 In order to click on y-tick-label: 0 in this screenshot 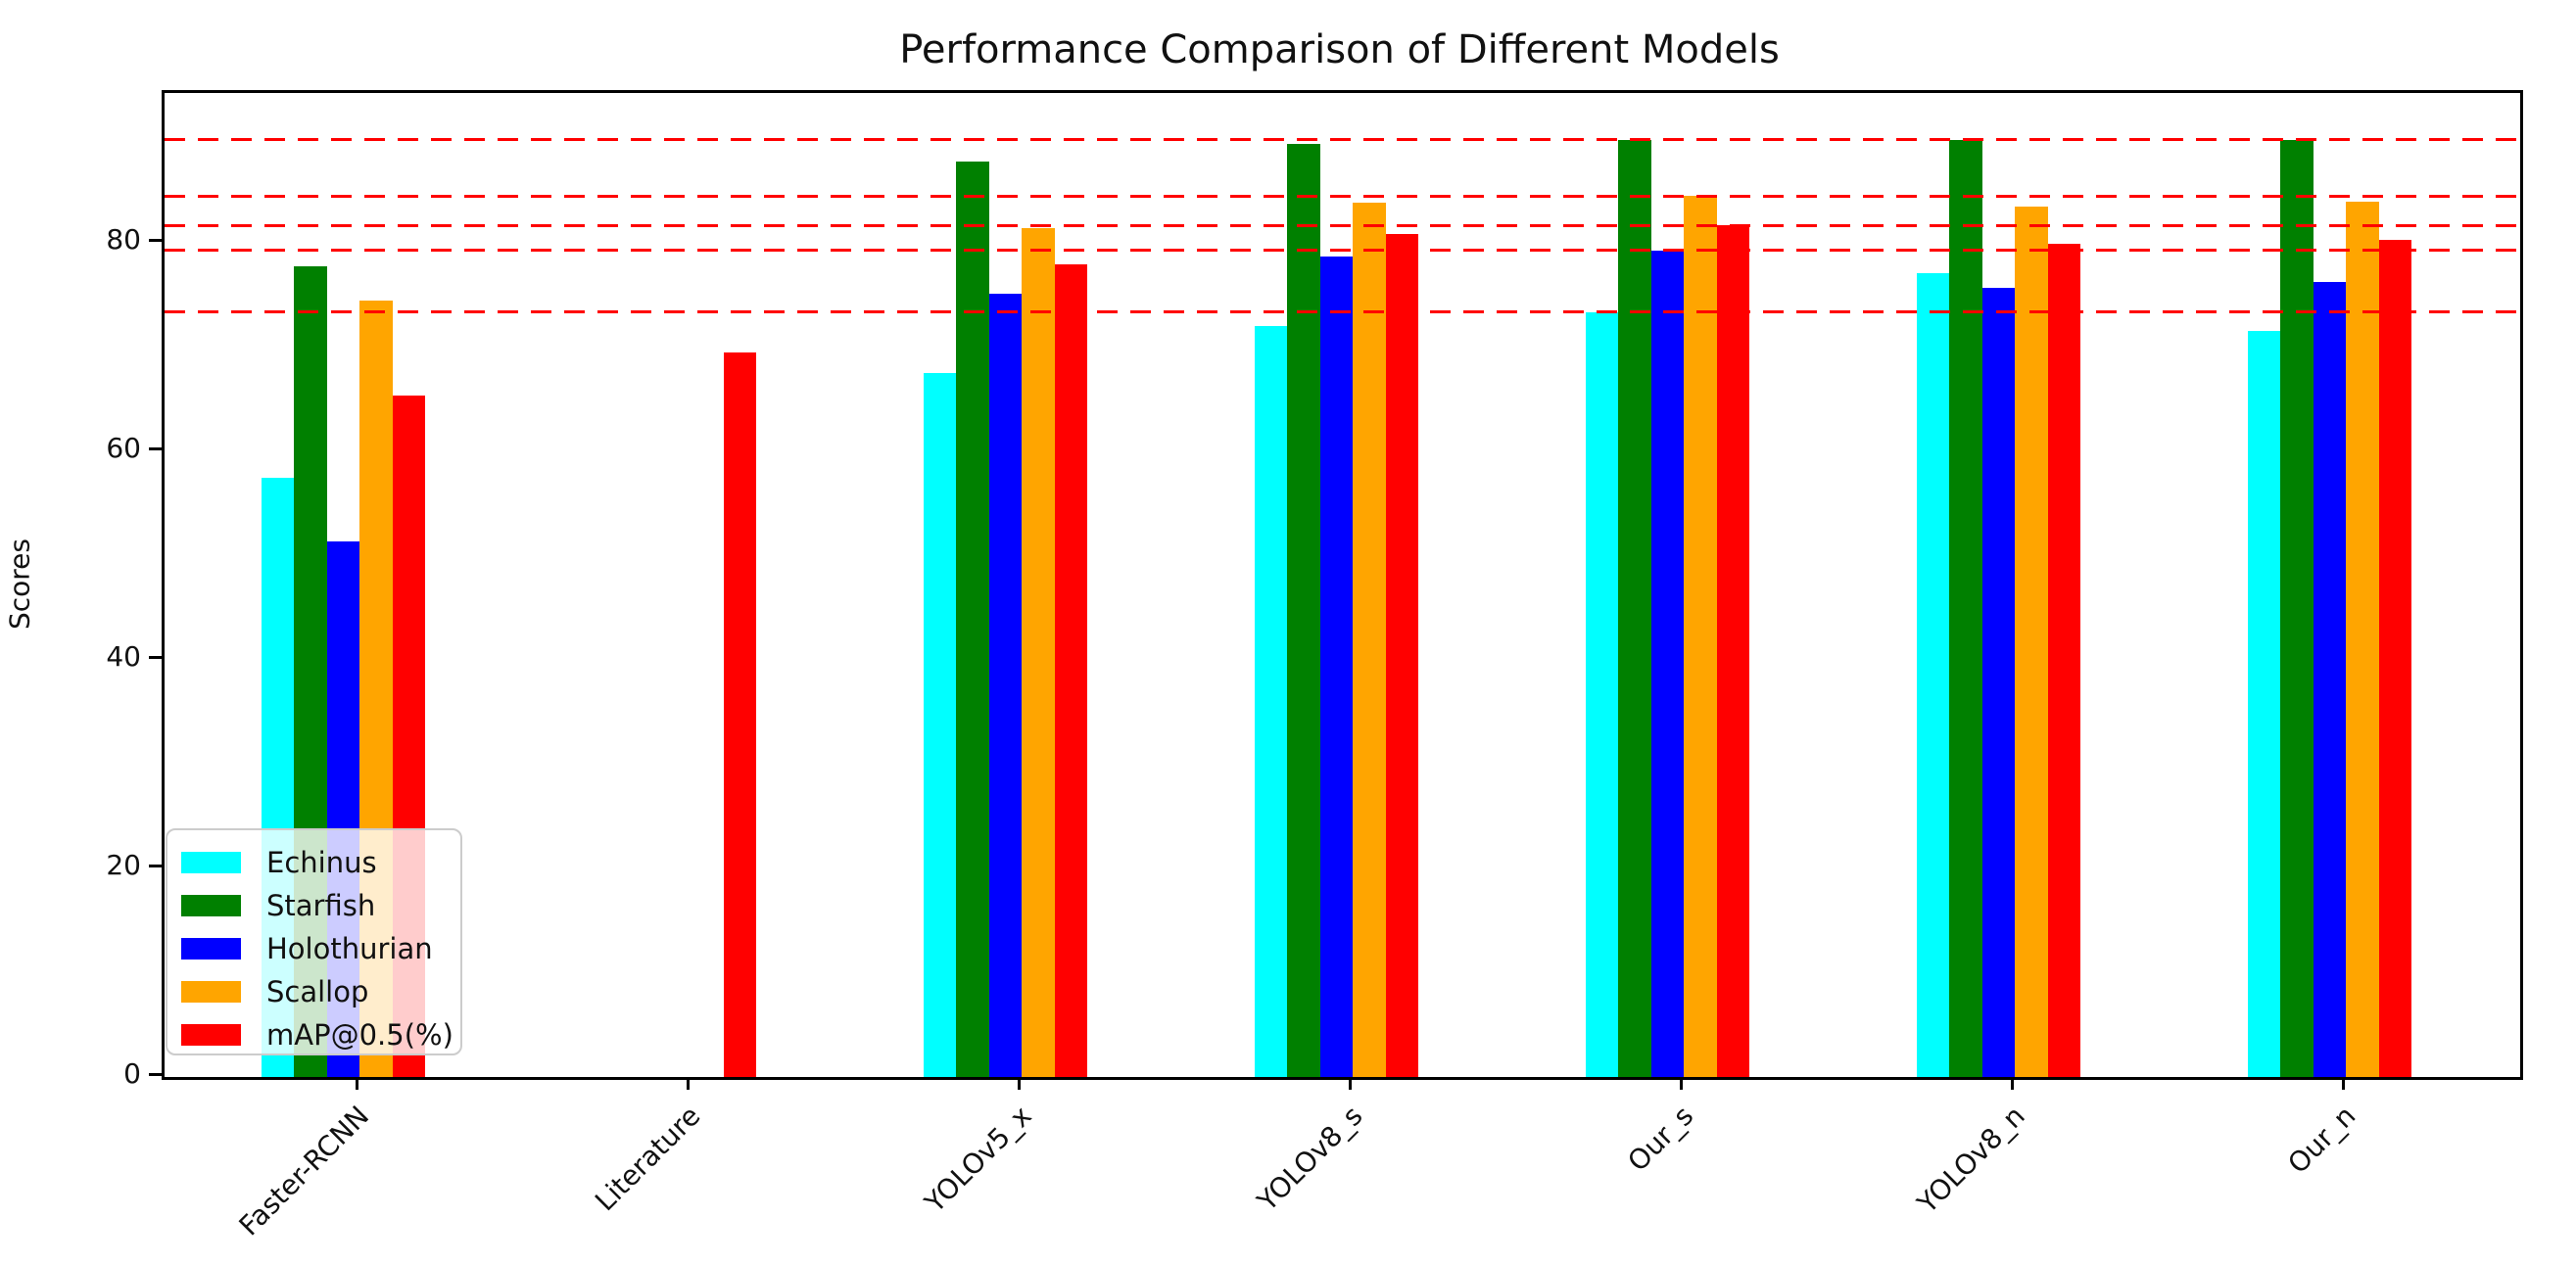, I will do `click(132, 1073)`.